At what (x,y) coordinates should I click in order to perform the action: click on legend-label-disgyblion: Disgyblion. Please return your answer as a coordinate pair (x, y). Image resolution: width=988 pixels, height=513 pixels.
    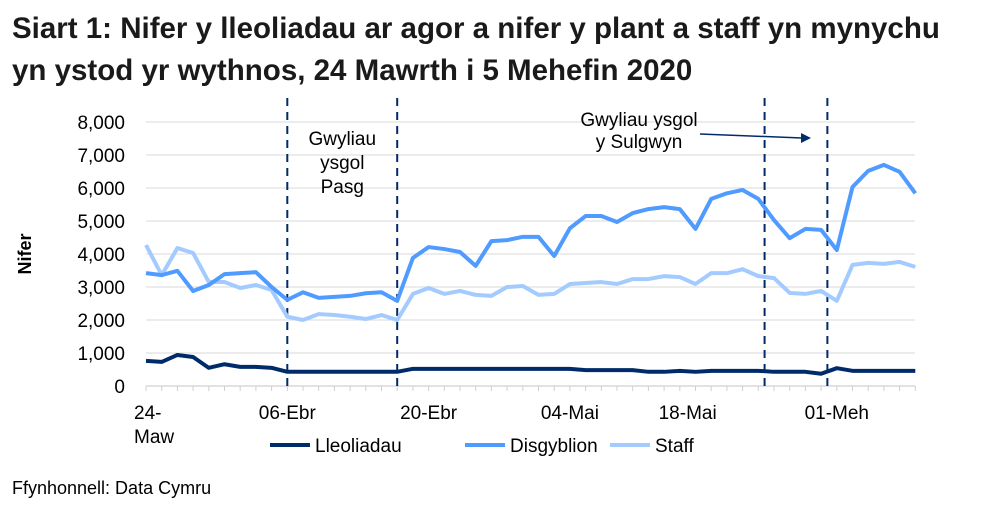
    Looking at the image, I should click on (554, 446).